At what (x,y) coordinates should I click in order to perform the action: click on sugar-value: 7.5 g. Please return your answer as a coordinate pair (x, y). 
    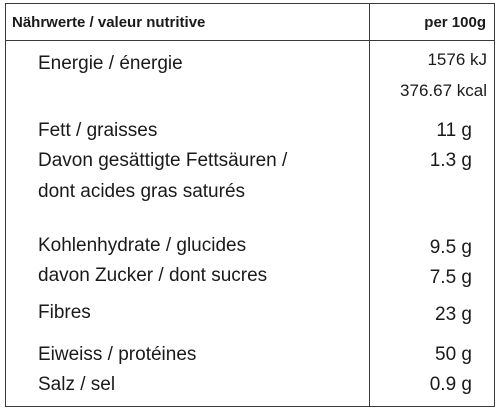
    Looking at the image, I should click on (450, 277).